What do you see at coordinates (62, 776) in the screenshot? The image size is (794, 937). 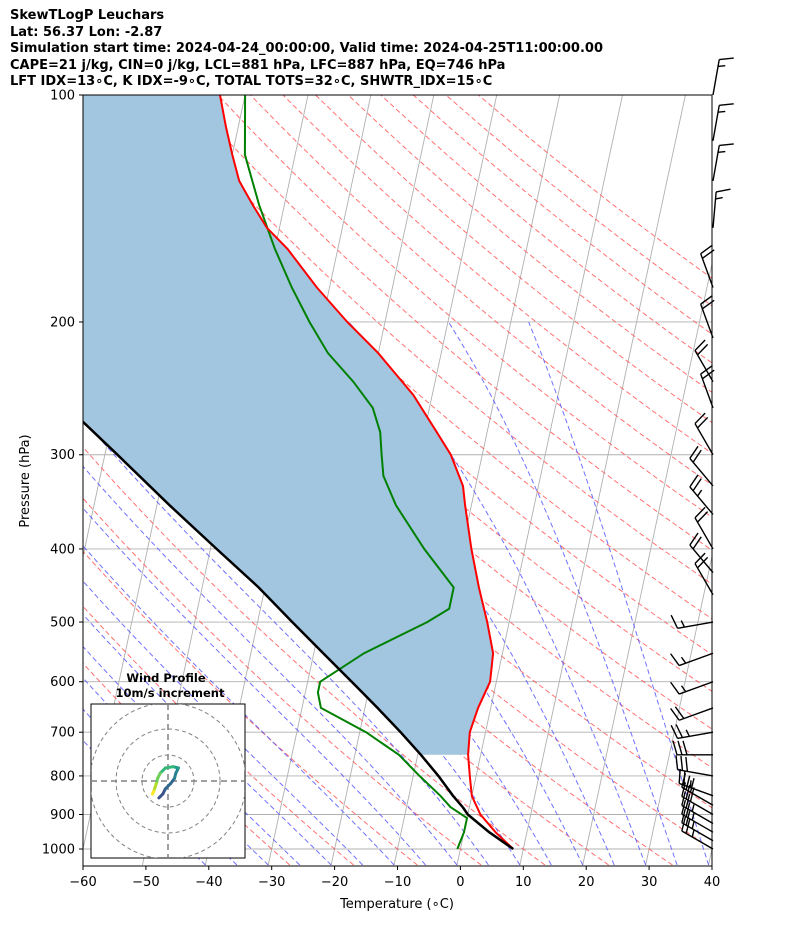 I see `y-tick-label: 800` at bounding box center [62, 776].